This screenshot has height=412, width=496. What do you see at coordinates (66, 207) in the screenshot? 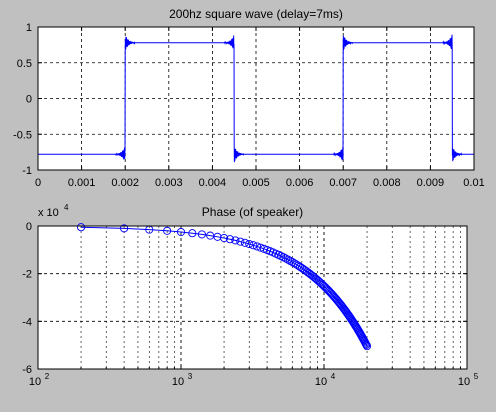
I see `y-exponent-power: 4` at bounding box center [66, 207].